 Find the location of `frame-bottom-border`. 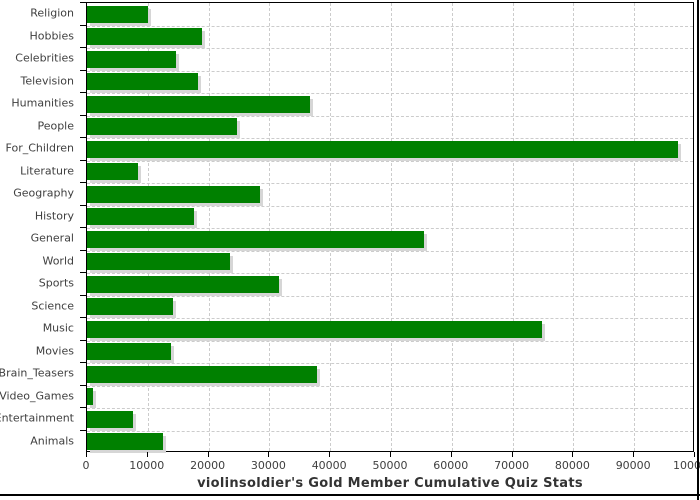

frame-bottom-border is located at coordinates (350, 495).